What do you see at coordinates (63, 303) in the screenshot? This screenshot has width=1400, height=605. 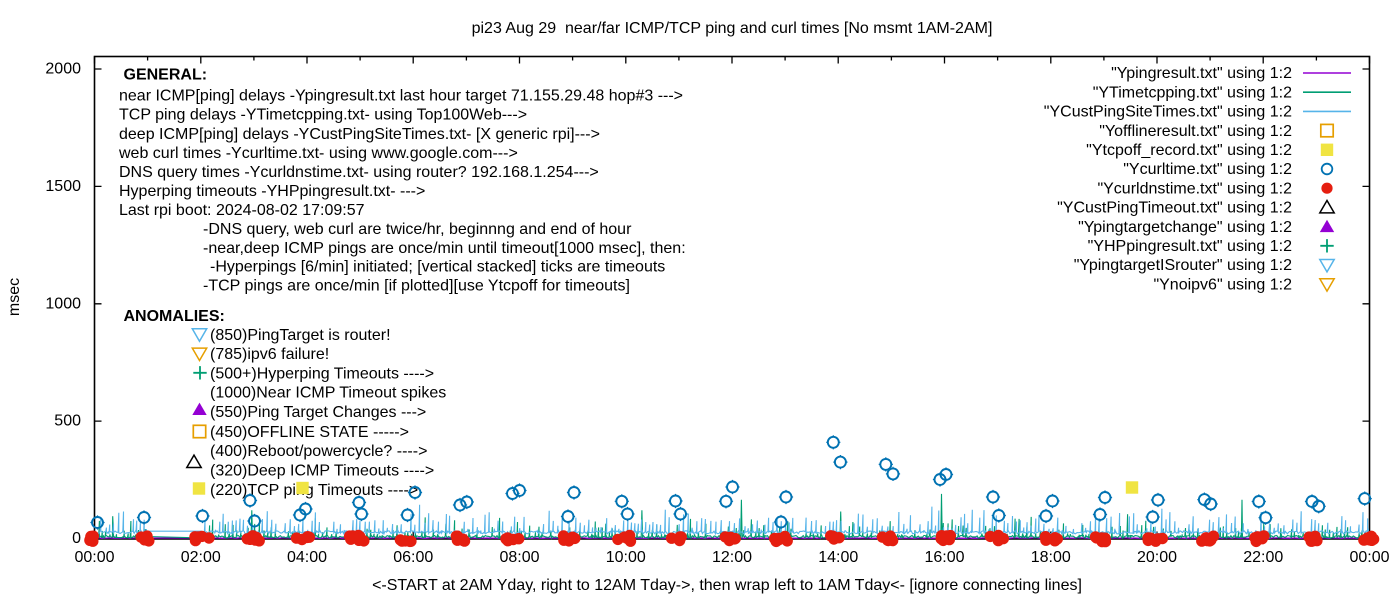 I see `svg-text: 1000` at bounding box center [63, 303].